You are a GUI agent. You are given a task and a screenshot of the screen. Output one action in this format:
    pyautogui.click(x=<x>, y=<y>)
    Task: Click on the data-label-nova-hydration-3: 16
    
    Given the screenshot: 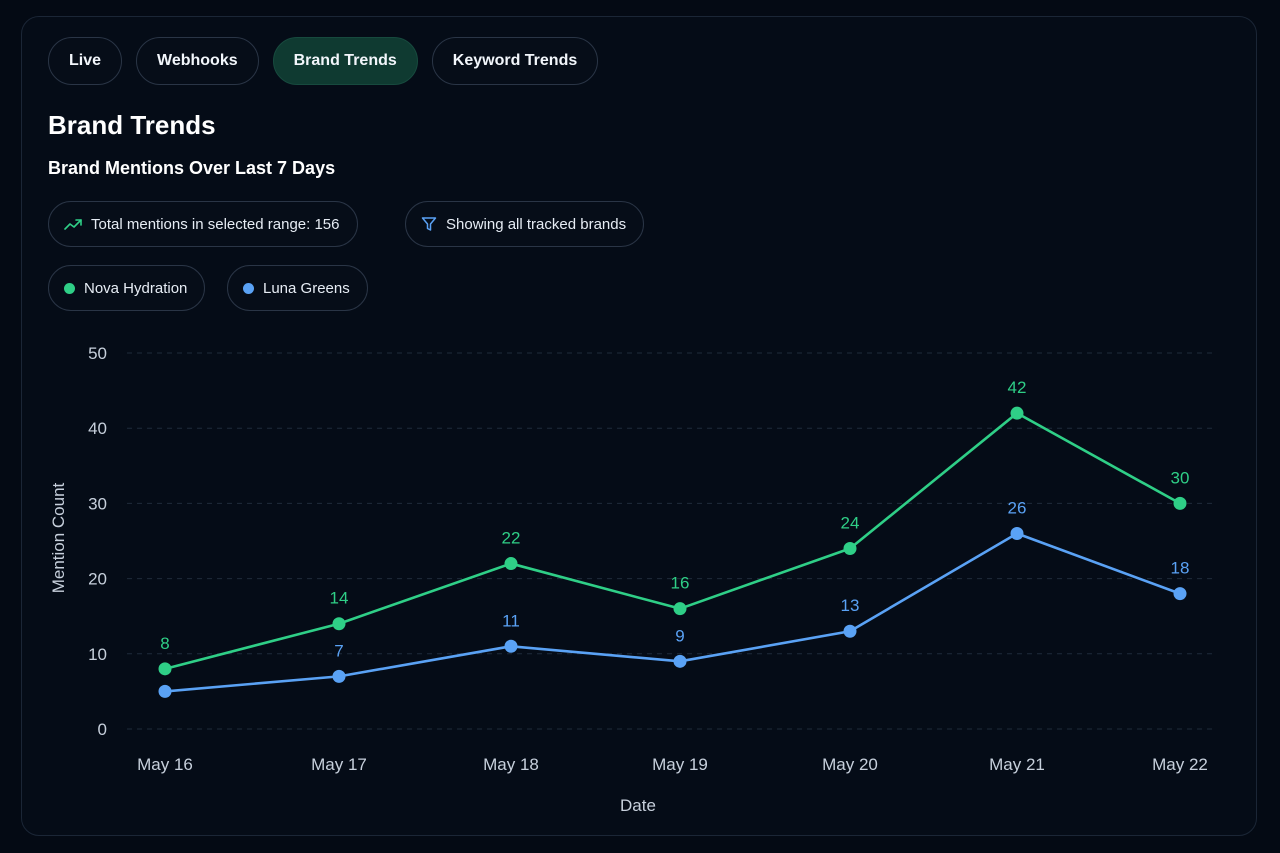 What is the action you would take?
    pyautogui.click(x=680, y=583)
    